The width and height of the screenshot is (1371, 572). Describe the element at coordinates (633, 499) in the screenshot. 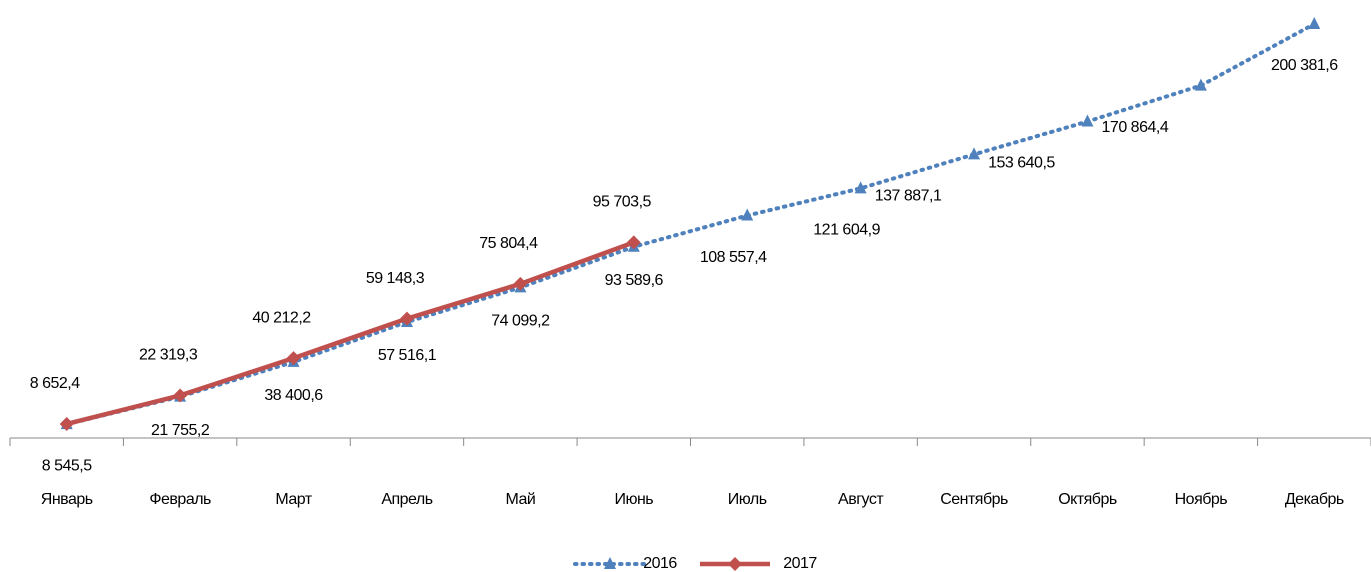

I see `x-tick-label: Июнь` at that location.